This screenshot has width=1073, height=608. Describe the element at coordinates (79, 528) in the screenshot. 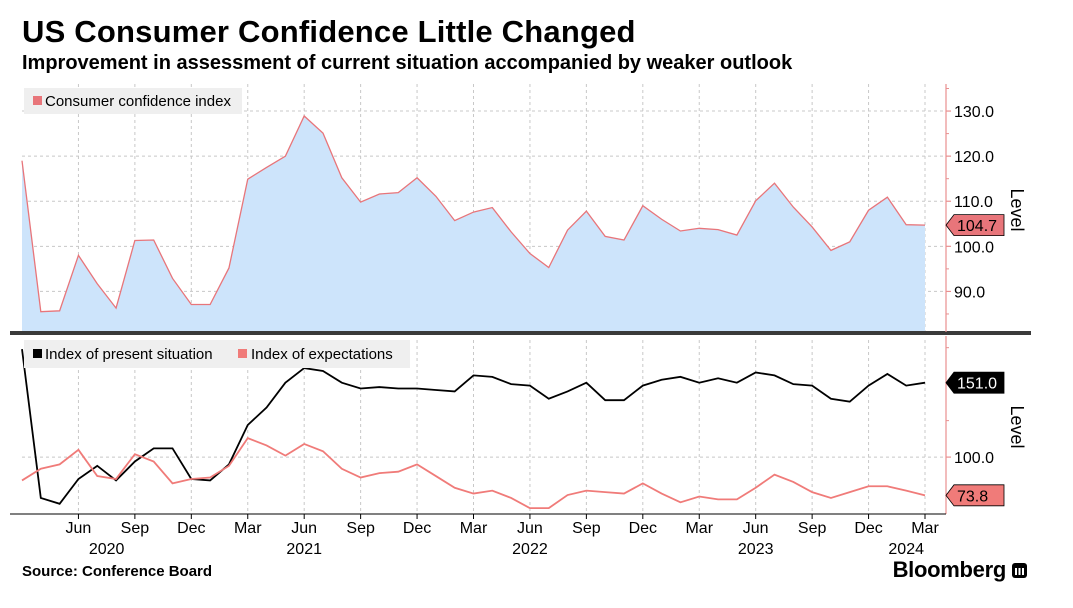

I see `x-tick-label-0: Jun` at that location.